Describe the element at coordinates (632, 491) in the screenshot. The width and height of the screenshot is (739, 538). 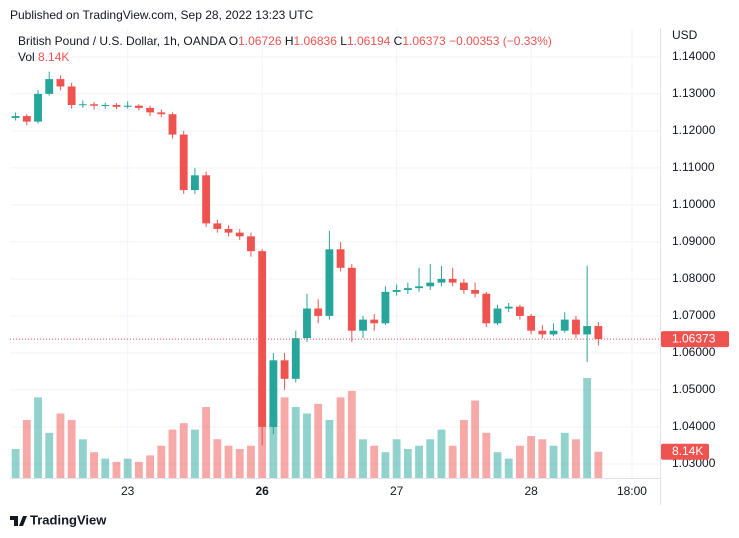
I see `x-tick-label: 18:00` at that location.